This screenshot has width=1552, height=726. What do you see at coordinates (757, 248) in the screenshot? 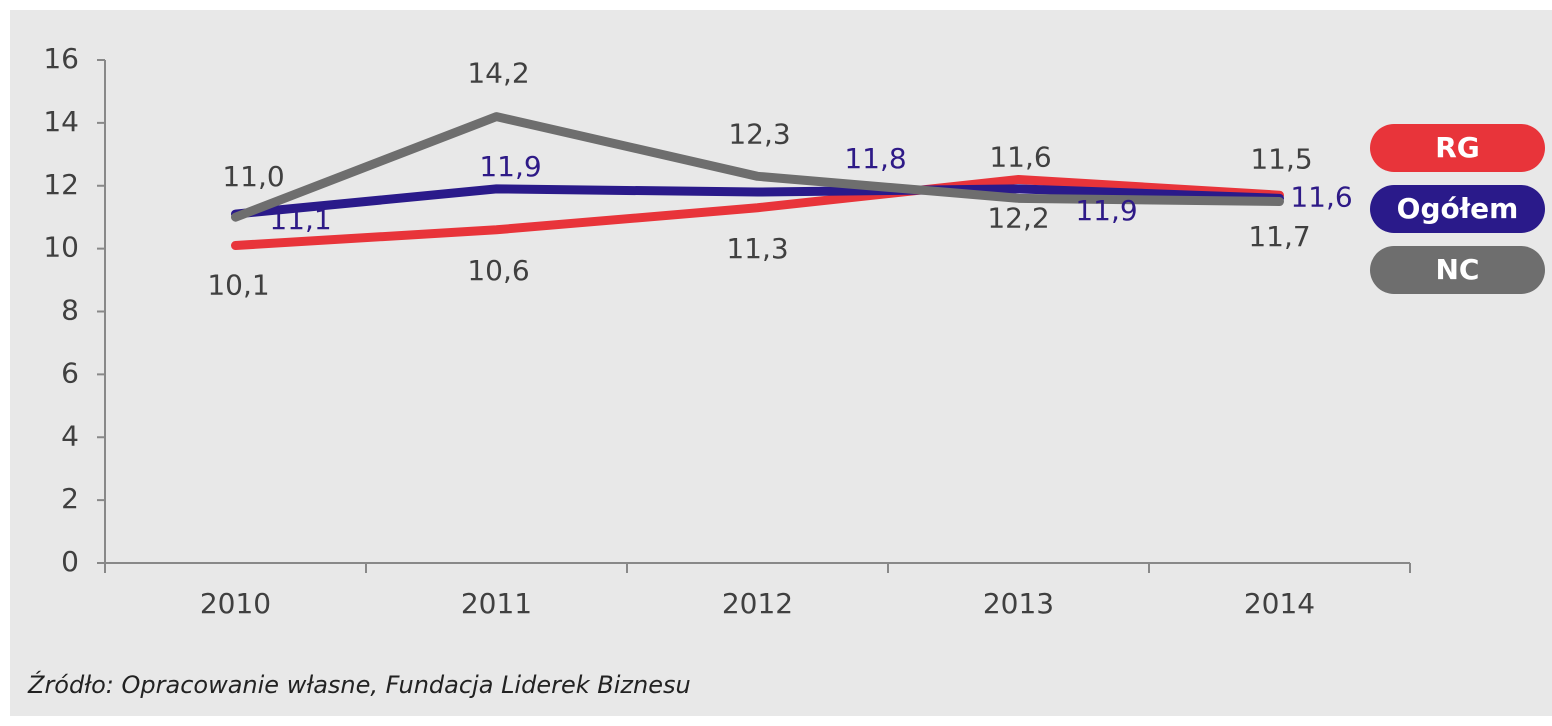
I see `data-label: 11,3` at bounding box center [757, 248].